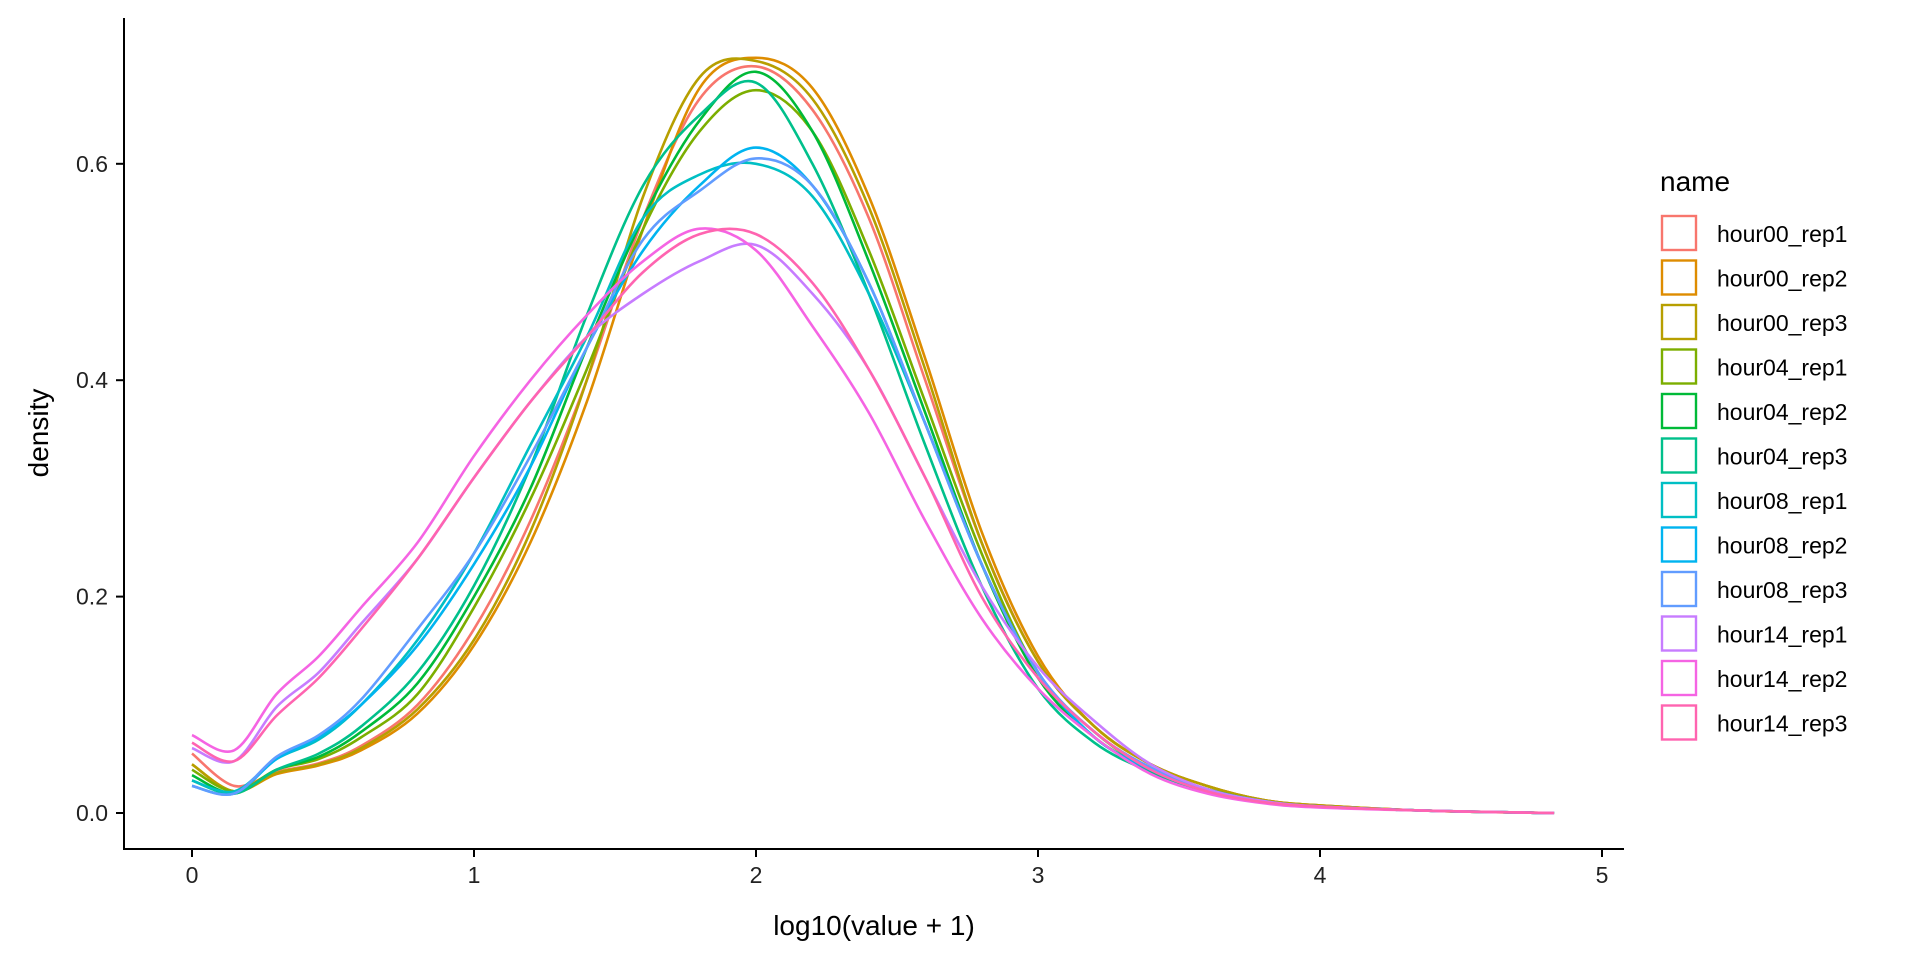 This screenshot has width=1920, height=960. I want to click on x-ticks: 0 1 2 3 4 5, so click(897, 868).